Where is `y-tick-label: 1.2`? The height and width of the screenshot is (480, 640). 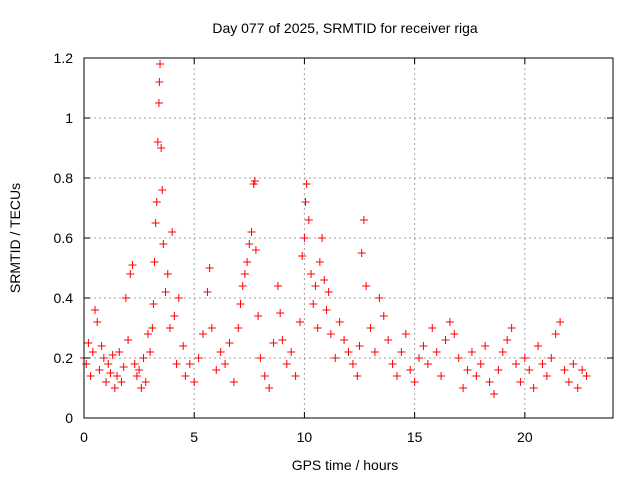 y-tick-label: 1.2 is located at coordinates (64, 58).